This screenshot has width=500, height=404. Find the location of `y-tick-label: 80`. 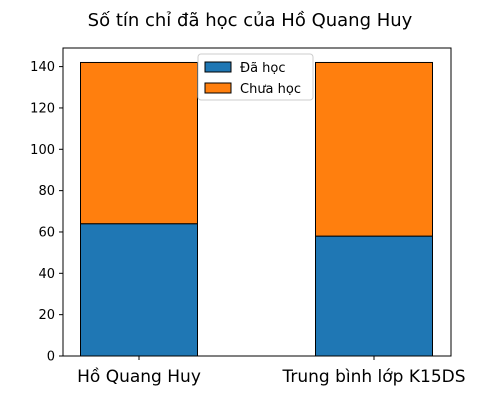

y-tick-label: 80 is located at coordinates (46, 191).